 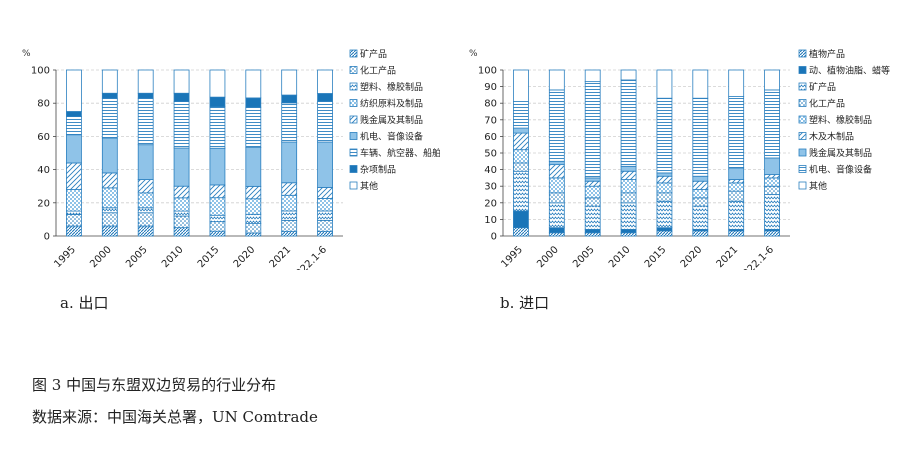 I want to click on legend-label: 木及木制品, so click(x=831, y=137).